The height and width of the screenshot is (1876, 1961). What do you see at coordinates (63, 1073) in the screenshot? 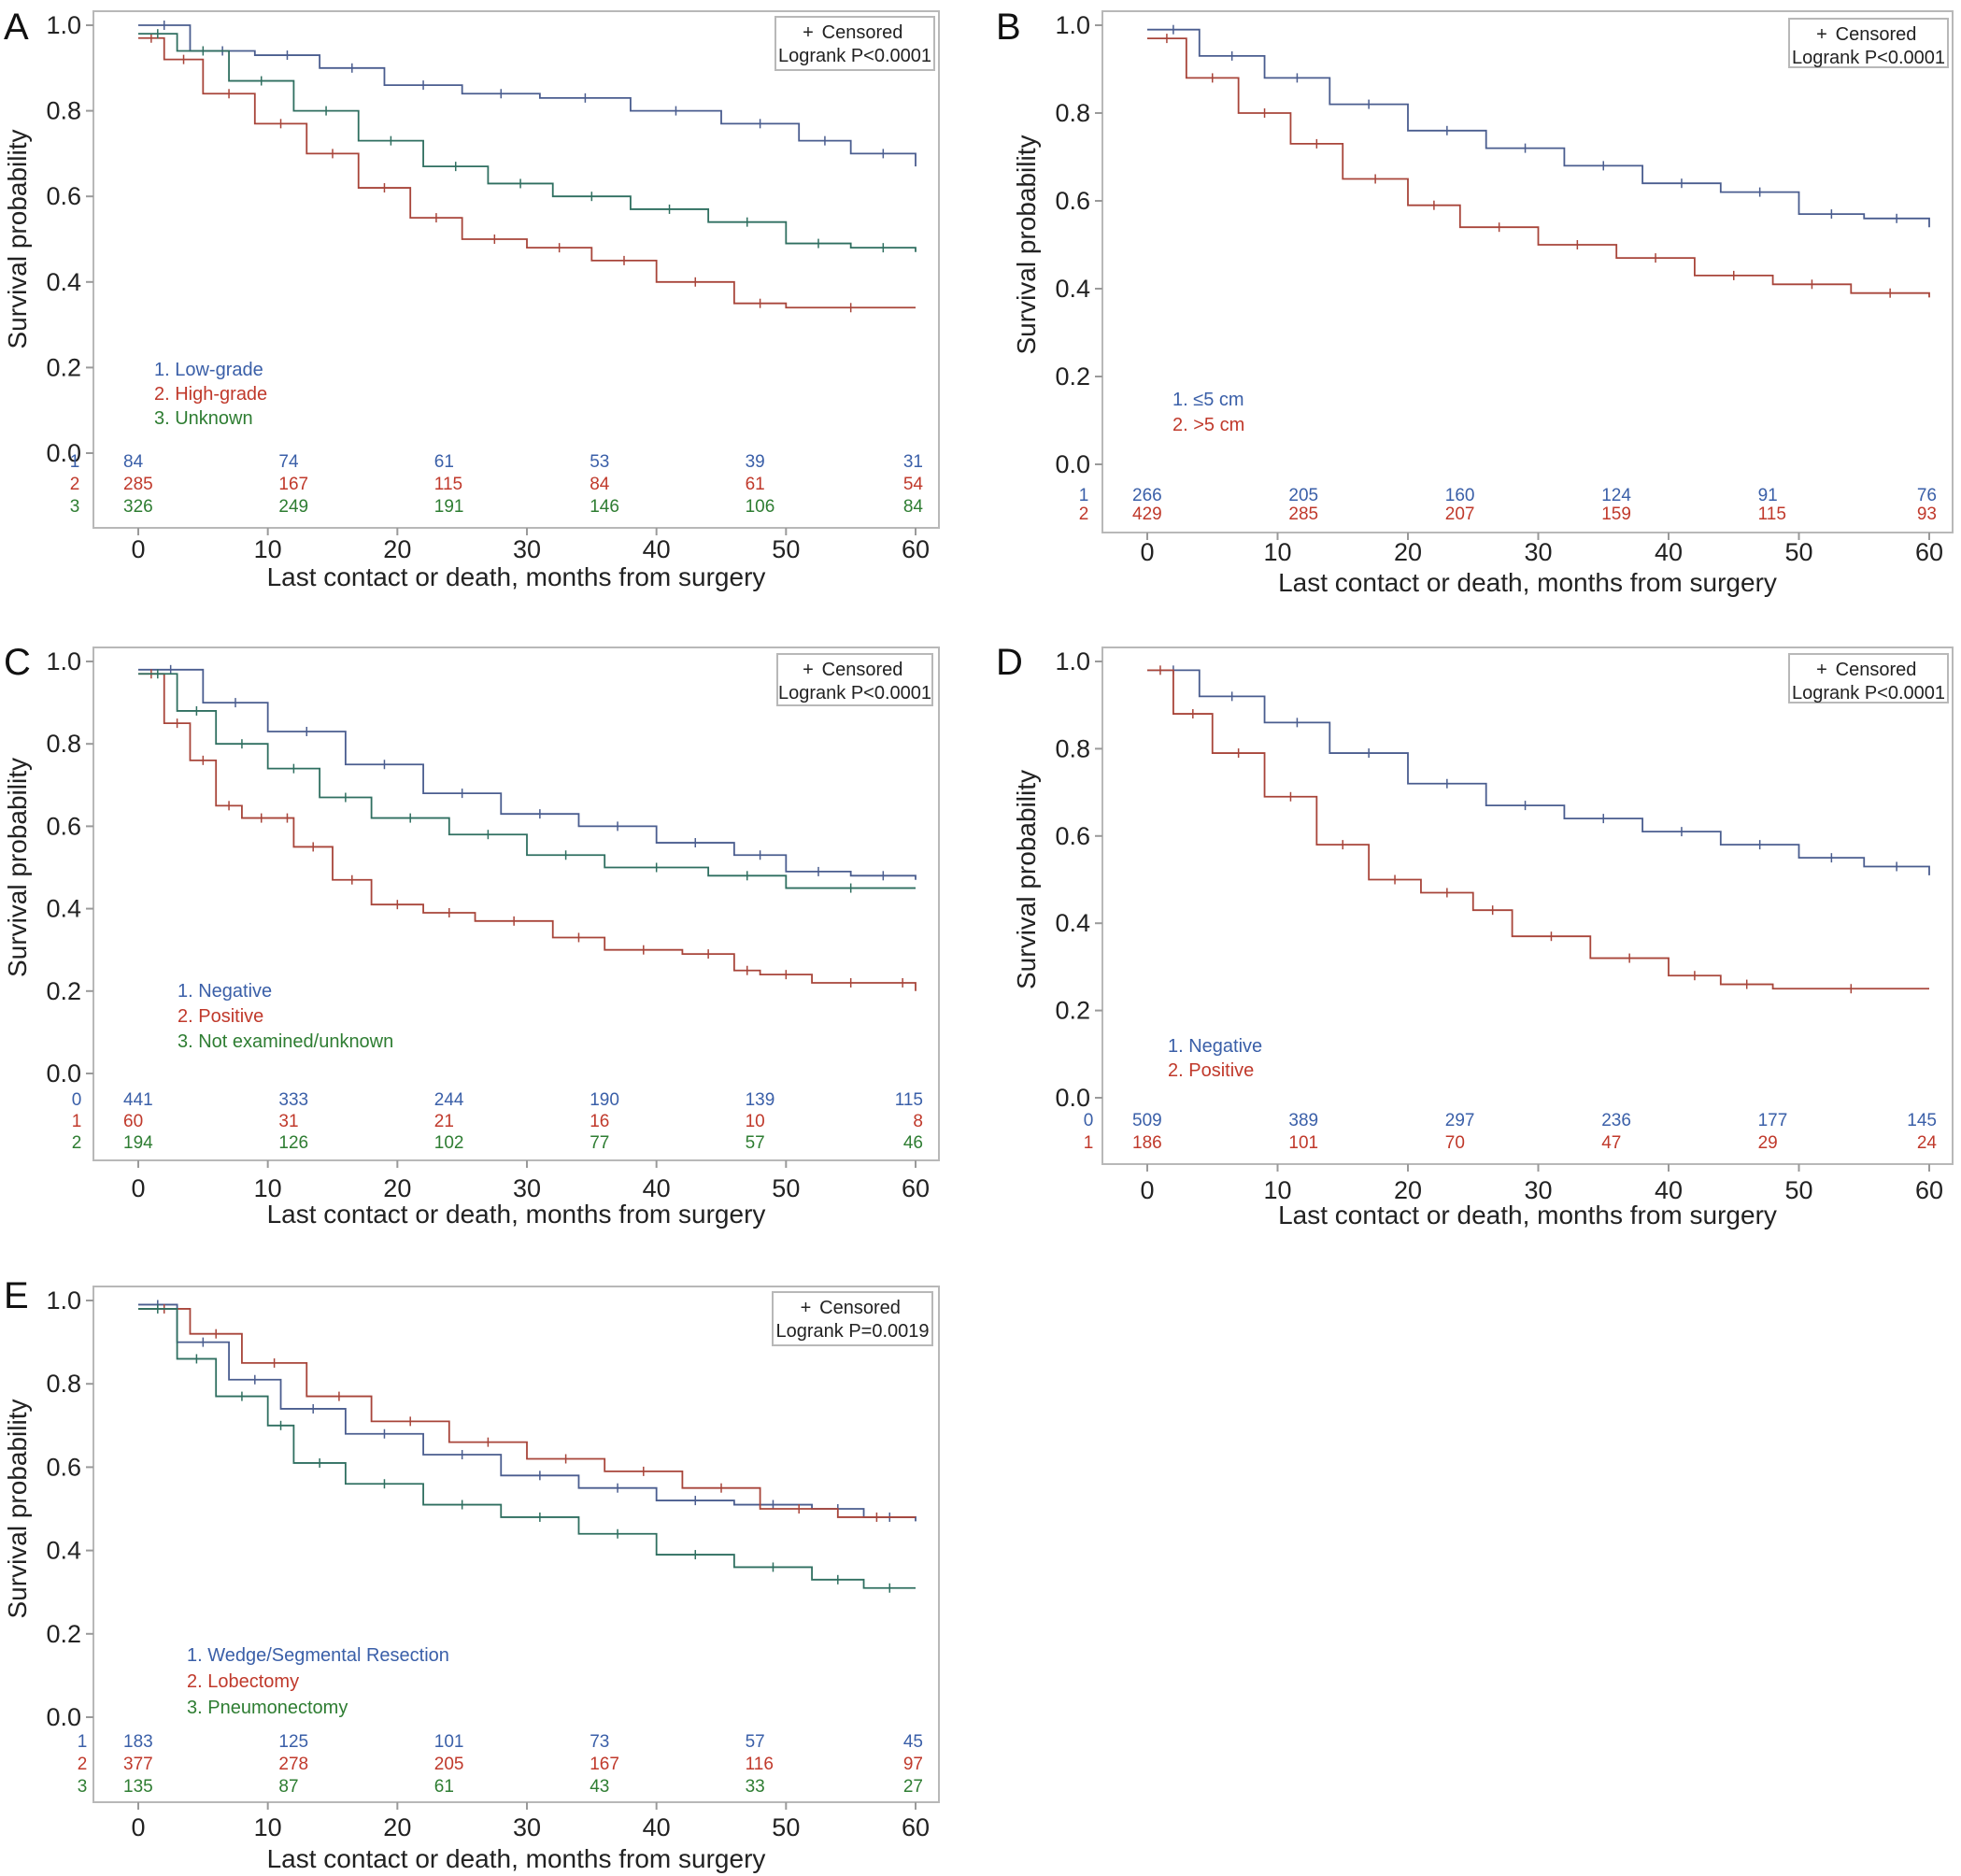
I see `panel-c-ytick-label: 0.0` at bounding box center [63, 1073].